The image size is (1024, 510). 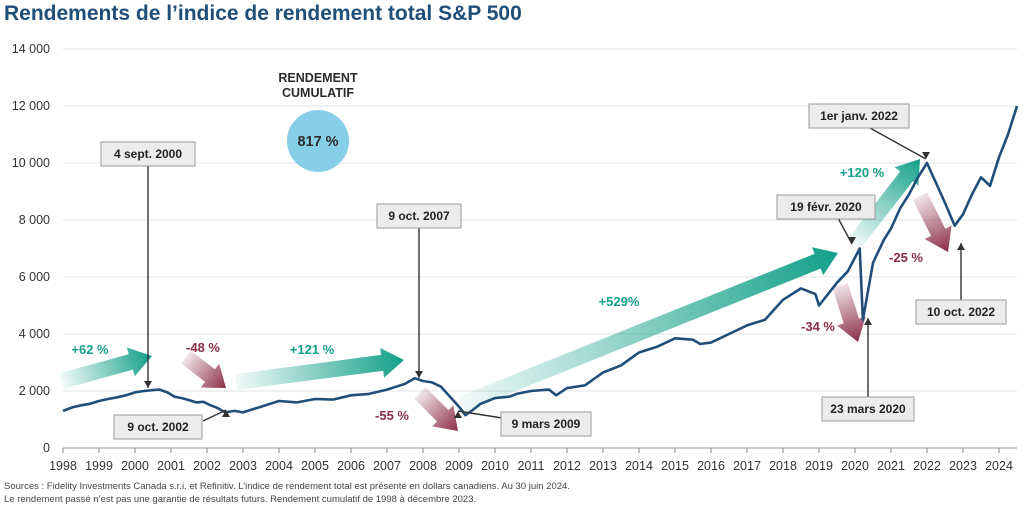 What do you see at coordinates (387, 466) in the screenshot?
I see `x-tick-label: 2007` at bounding box center [387, 466].